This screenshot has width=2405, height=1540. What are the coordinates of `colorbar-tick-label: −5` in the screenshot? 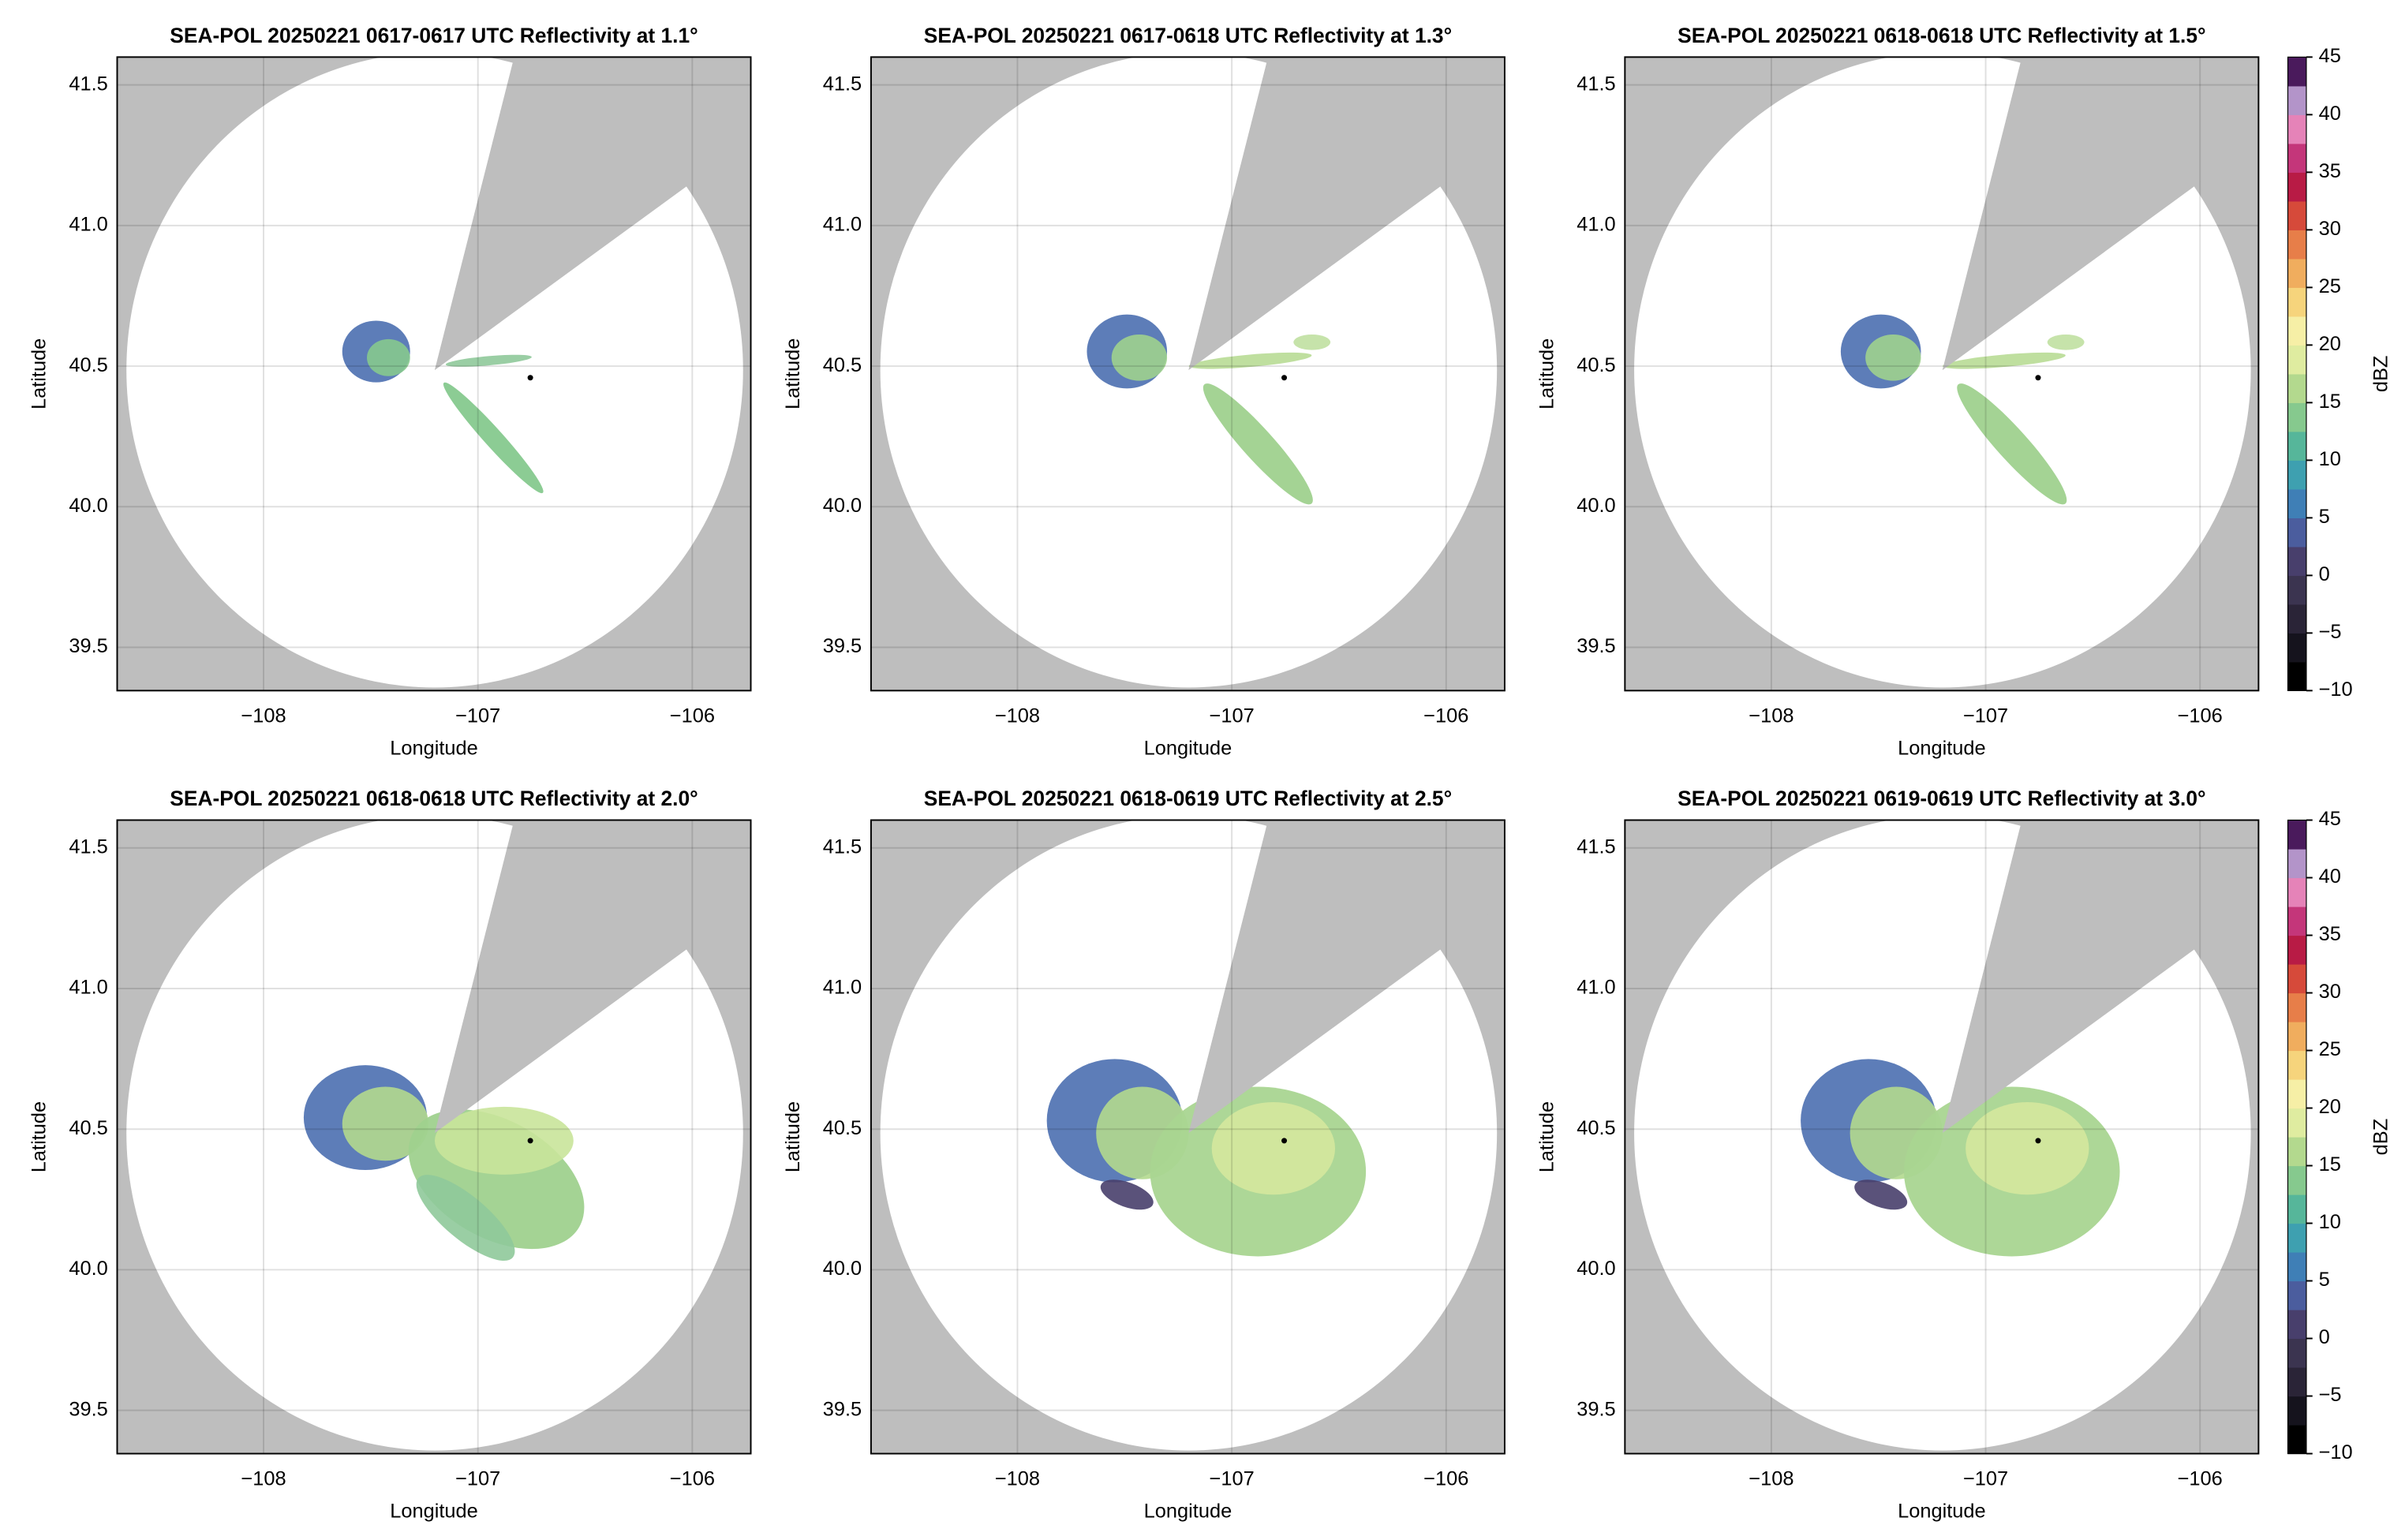 It's located at (2330, 1395).